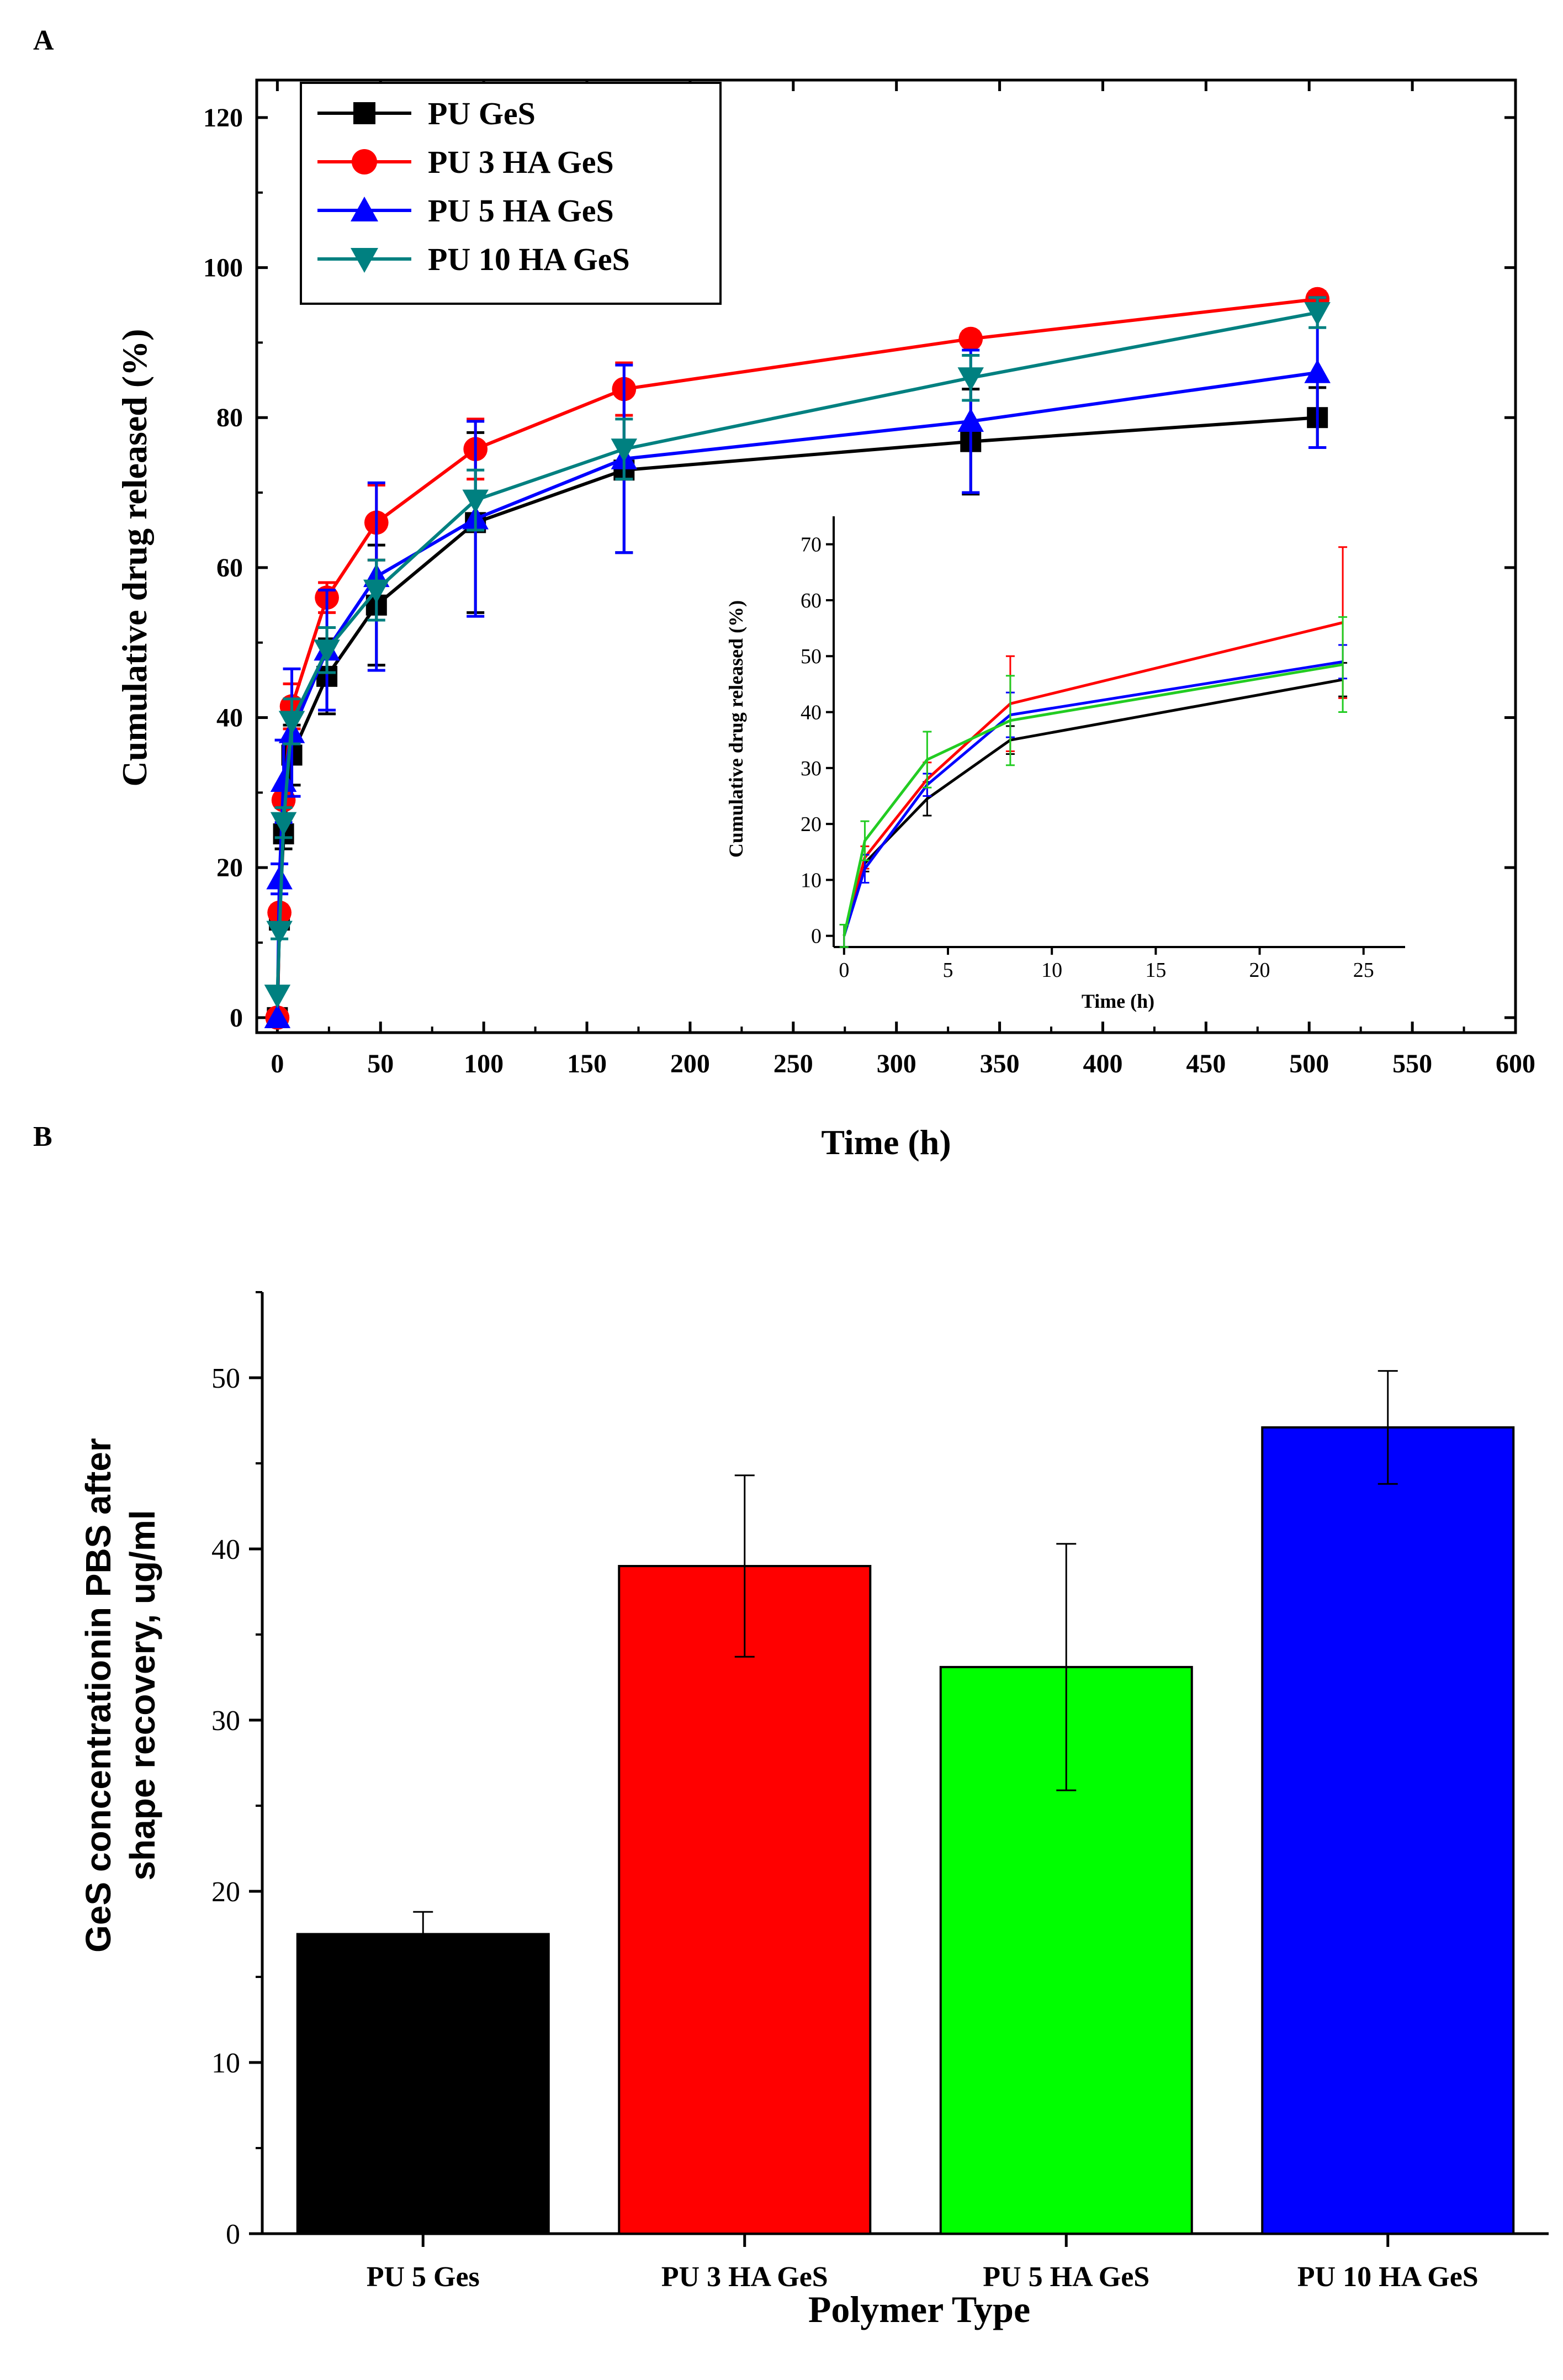 Image resolution: width=1563 pixels, height=2380 pixels. I want to click on chart-b-y-tick-label: 20, so click(225, 1892).